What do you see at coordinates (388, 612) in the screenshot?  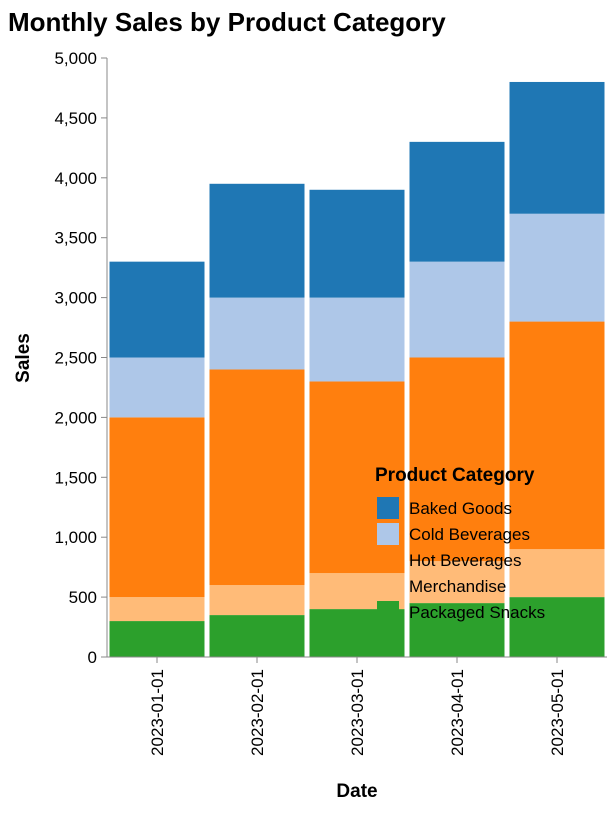 I see `legend-swatch-packaged-snacks` at bounding box center [388, 612].